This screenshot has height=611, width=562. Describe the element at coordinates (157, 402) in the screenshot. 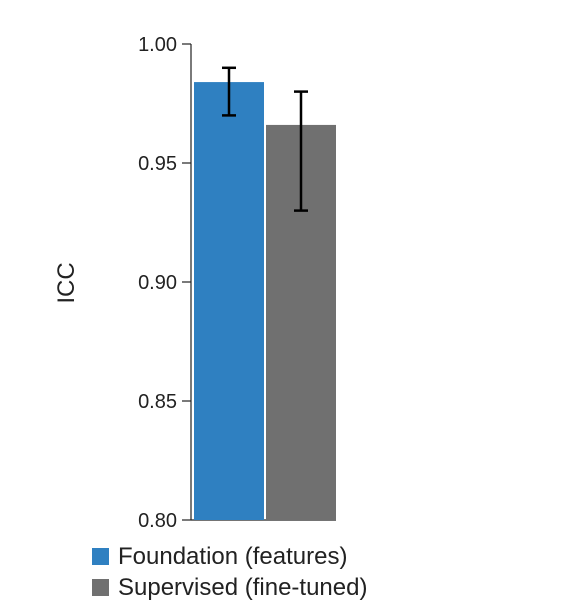

I see `y-tick-label: 0.85` at that location.